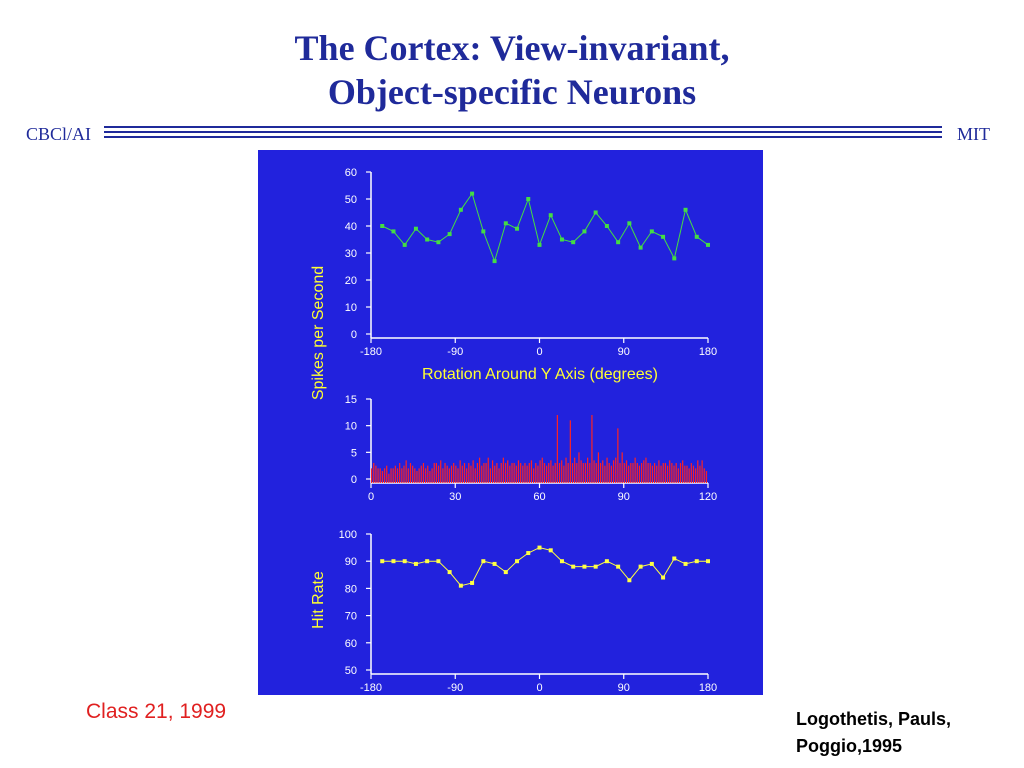 This screenshot has width=1024, height=768. I want to click on y-tick-label: 70, so click(351, 617).